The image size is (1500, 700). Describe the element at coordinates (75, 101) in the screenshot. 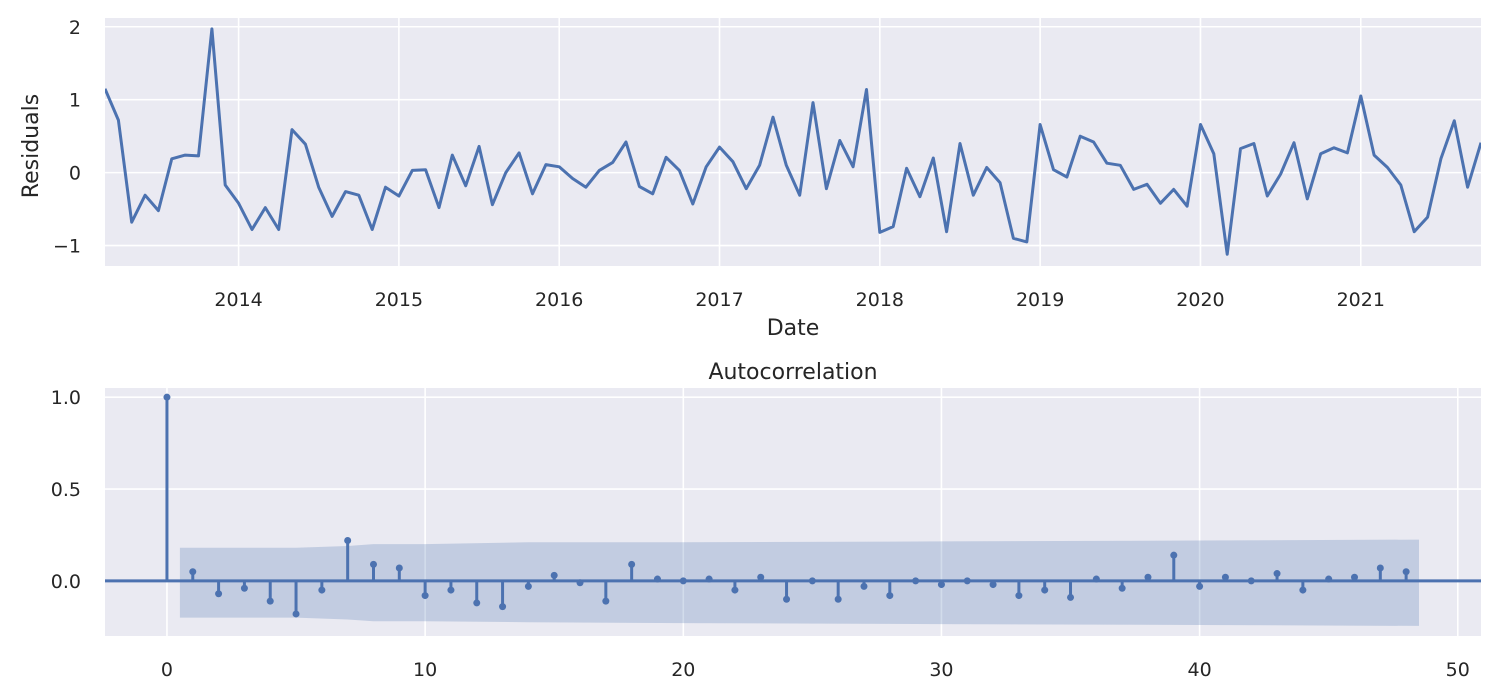

I see `residuals-y-tick-label: 1` at that location.